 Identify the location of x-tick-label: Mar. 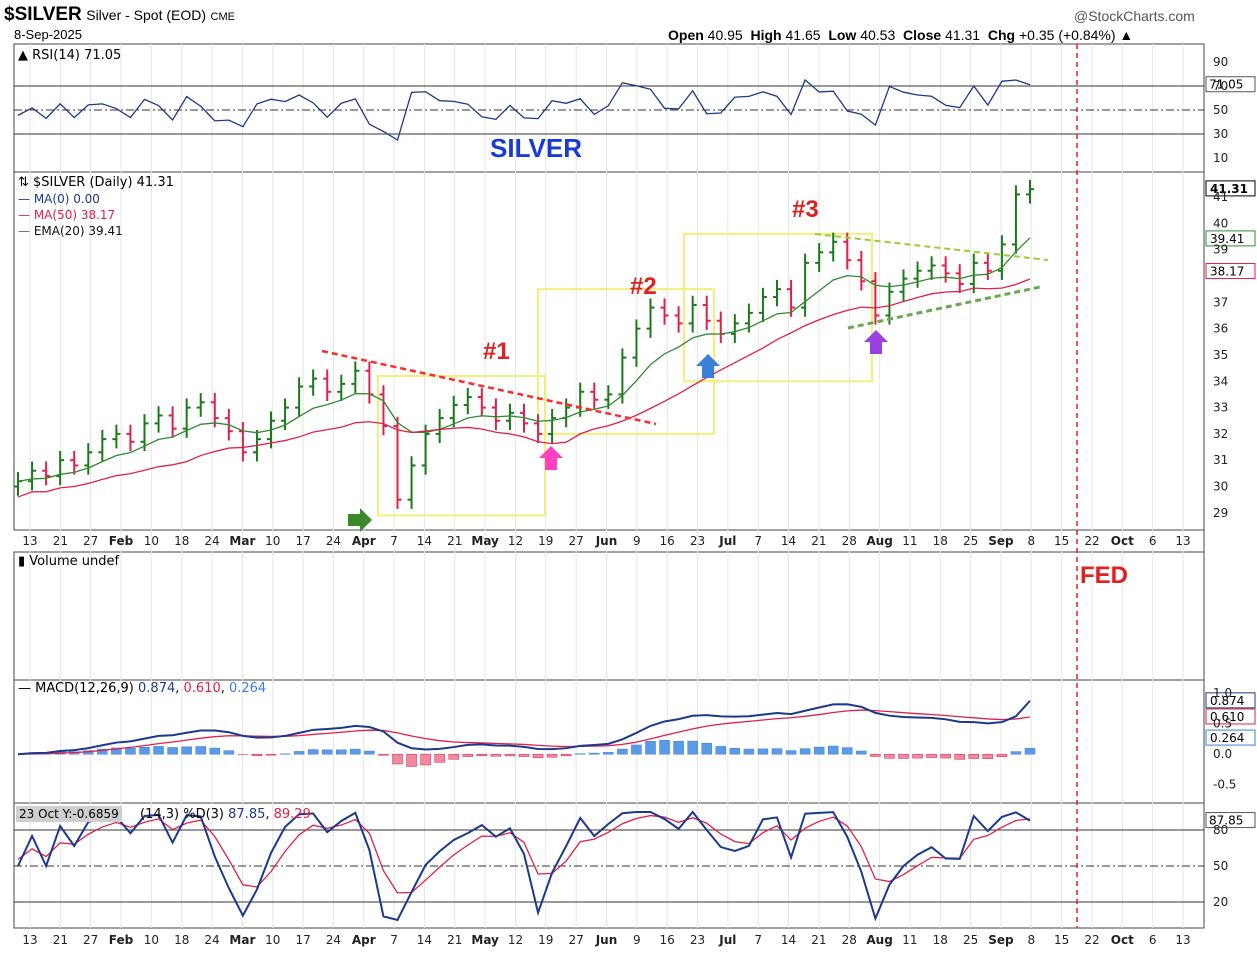
(242, 541).